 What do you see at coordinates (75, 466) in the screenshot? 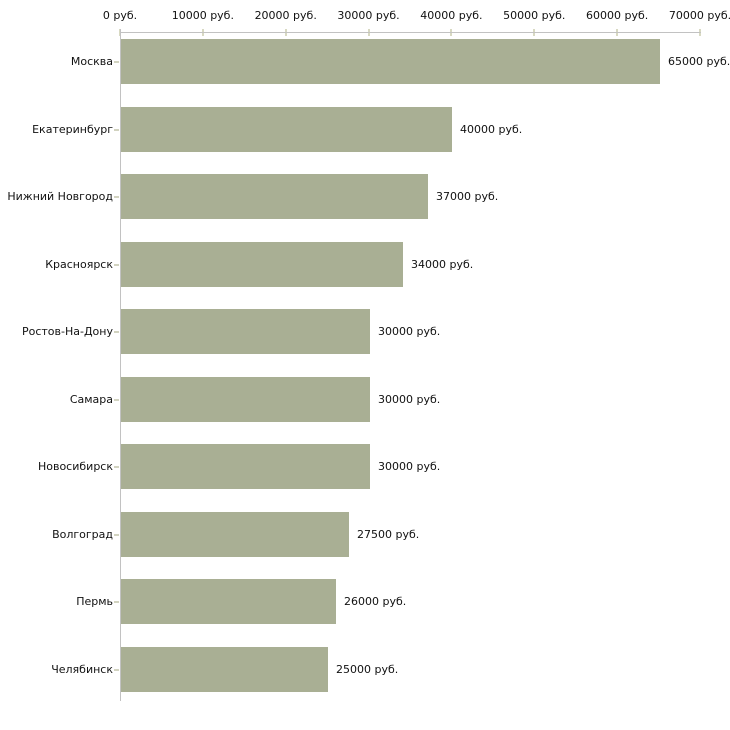
I see `category-label: Новосибирск` at bounding box center [75, 466].